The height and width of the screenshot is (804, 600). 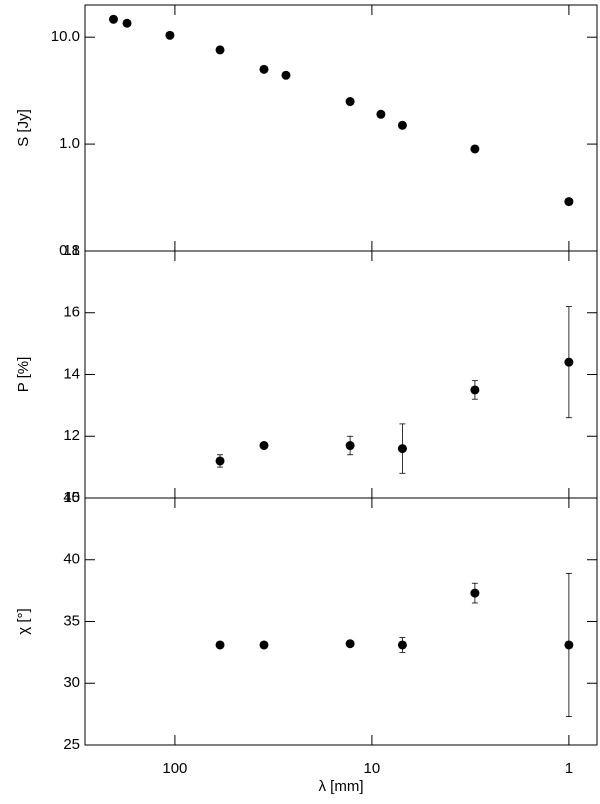 I want to click on y-tick-label: 14, so click(x=71, y=373).